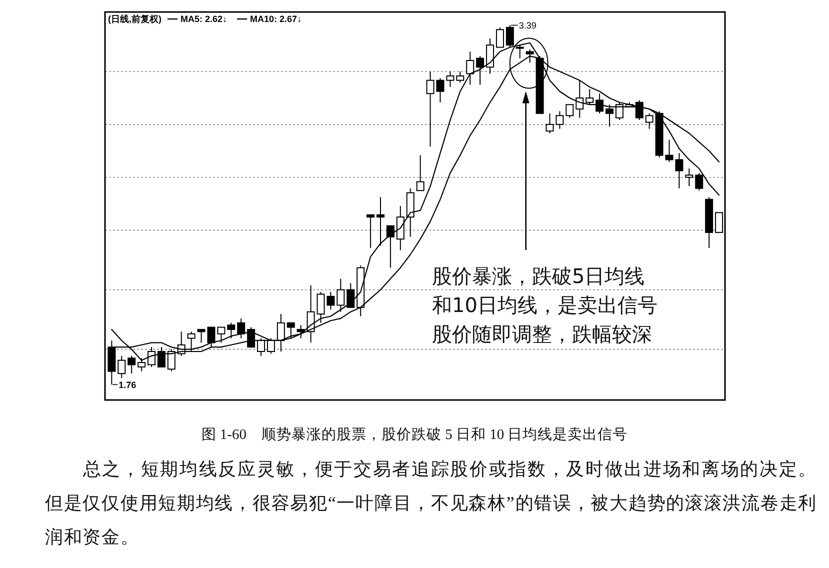 The image size is (829, 568). Describe the element at coordinates (135, 19) in the screenshot. I see `chart-title: (日线,前复权)` at that location.